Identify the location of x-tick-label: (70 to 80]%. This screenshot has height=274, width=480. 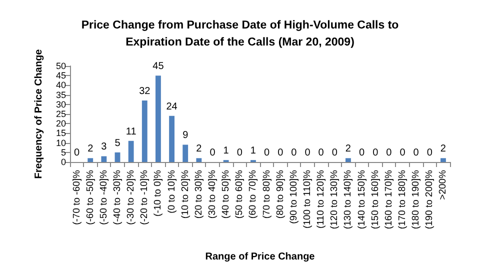
(266, 194).